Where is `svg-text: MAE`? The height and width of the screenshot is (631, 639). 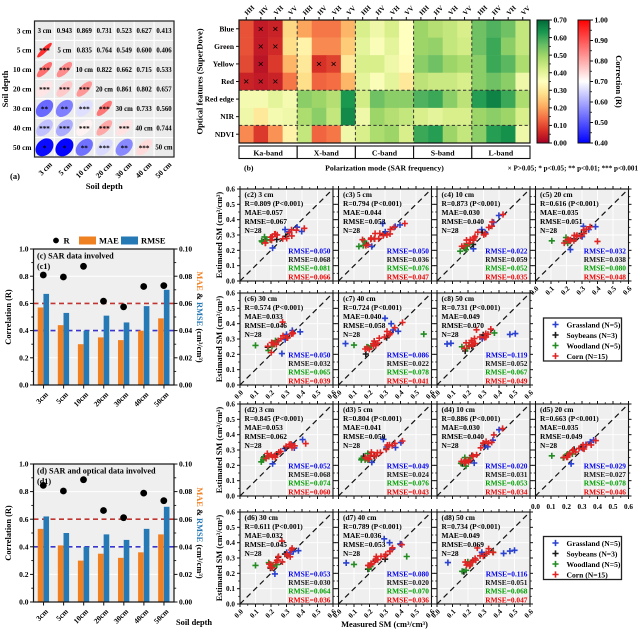 svg-text: MAE is located at coordinates (109, 241).